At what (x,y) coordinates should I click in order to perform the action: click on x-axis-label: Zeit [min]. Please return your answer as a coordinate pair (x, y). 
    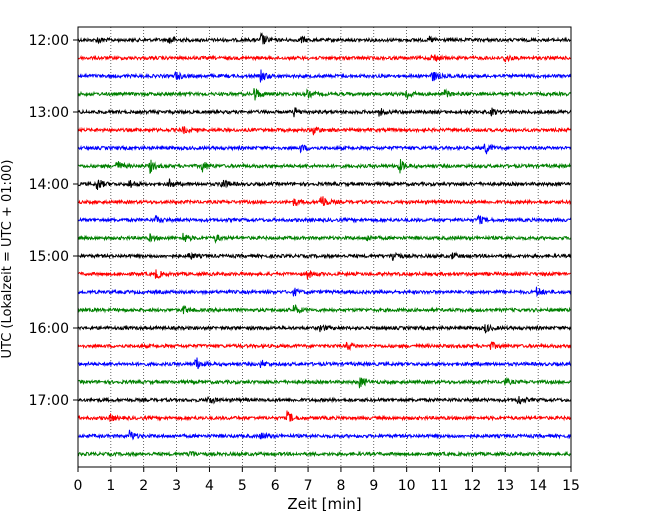
    Looking at the image, I should click on (324, 504).